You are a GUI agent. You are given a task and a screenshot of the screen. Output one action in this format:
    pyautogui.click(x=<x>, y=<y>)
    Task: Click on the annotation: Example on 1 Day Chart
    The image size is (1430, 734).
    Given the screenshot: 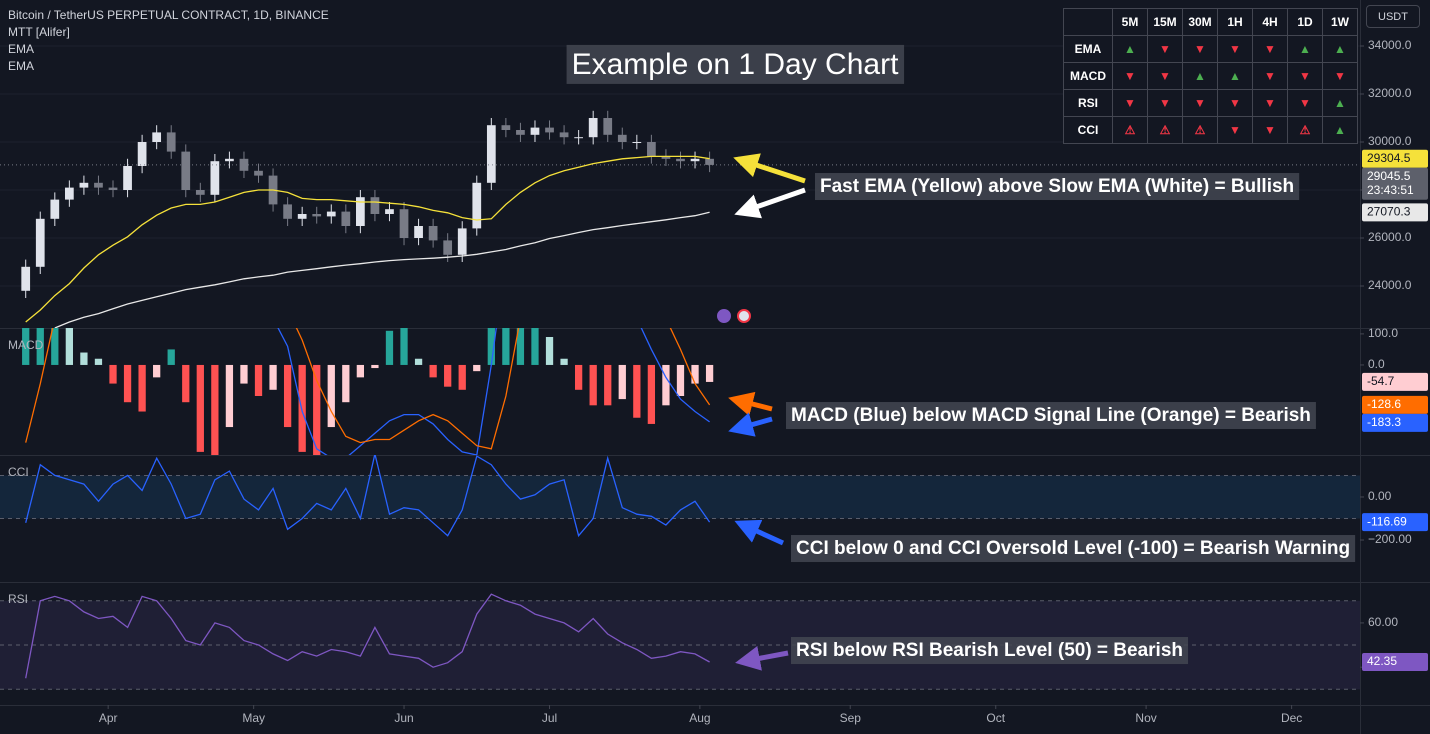 What is the action you would take?
    pyautogui.click(x=735, y=64)
    